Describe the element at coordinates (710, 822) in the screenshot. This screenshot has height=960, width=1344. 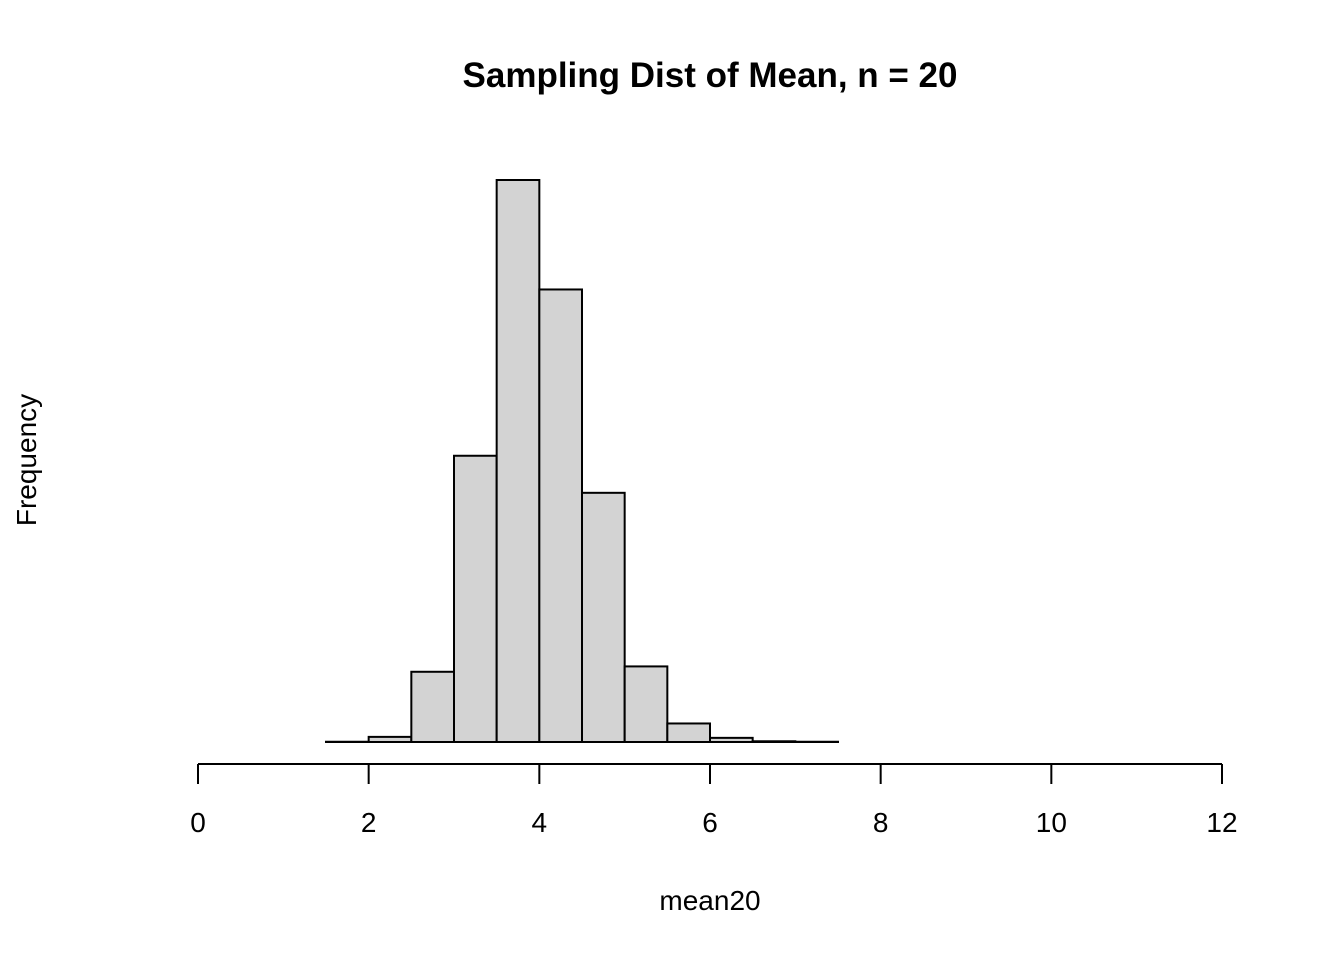
I see `x-tick-label: 6` at that location.